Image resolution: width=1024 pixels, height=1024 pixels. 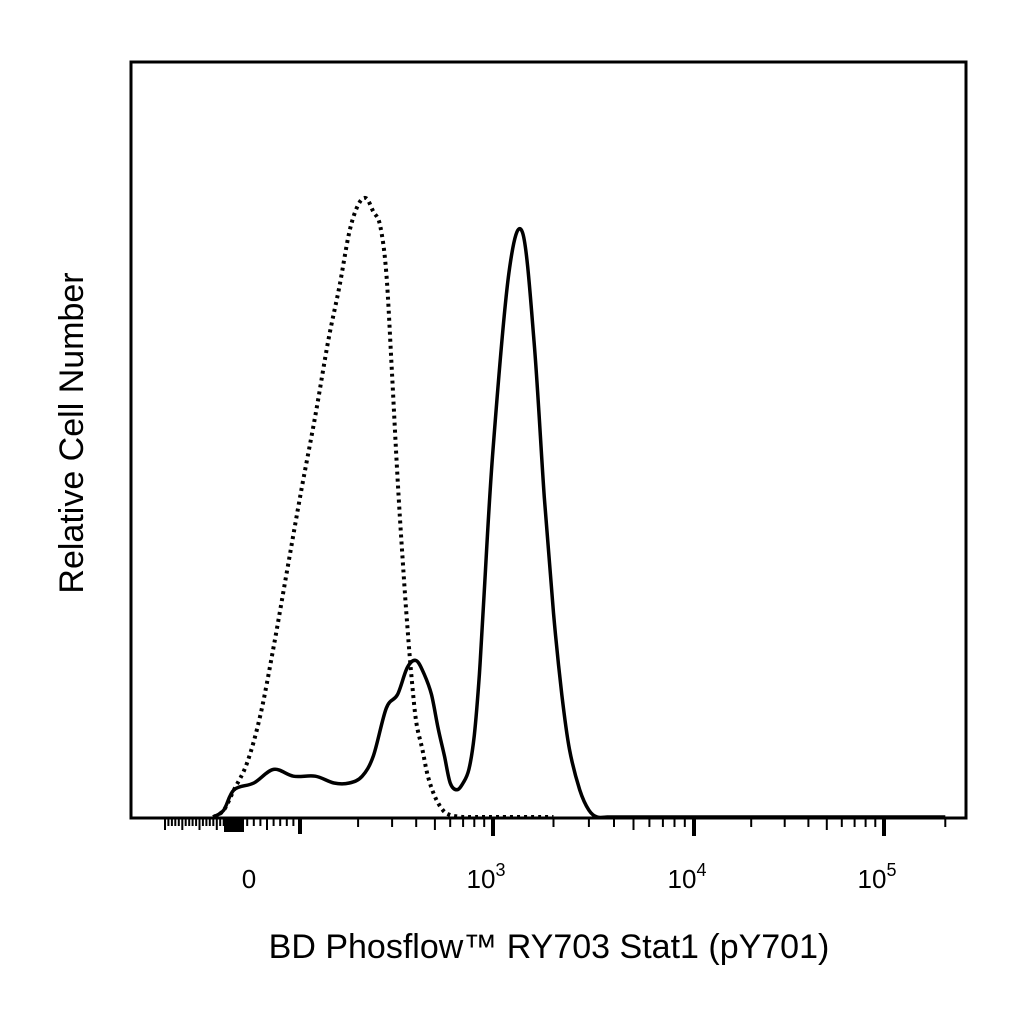 I want to click on y-axis-title: Relative Cell Number, so click(x=72, y=432).